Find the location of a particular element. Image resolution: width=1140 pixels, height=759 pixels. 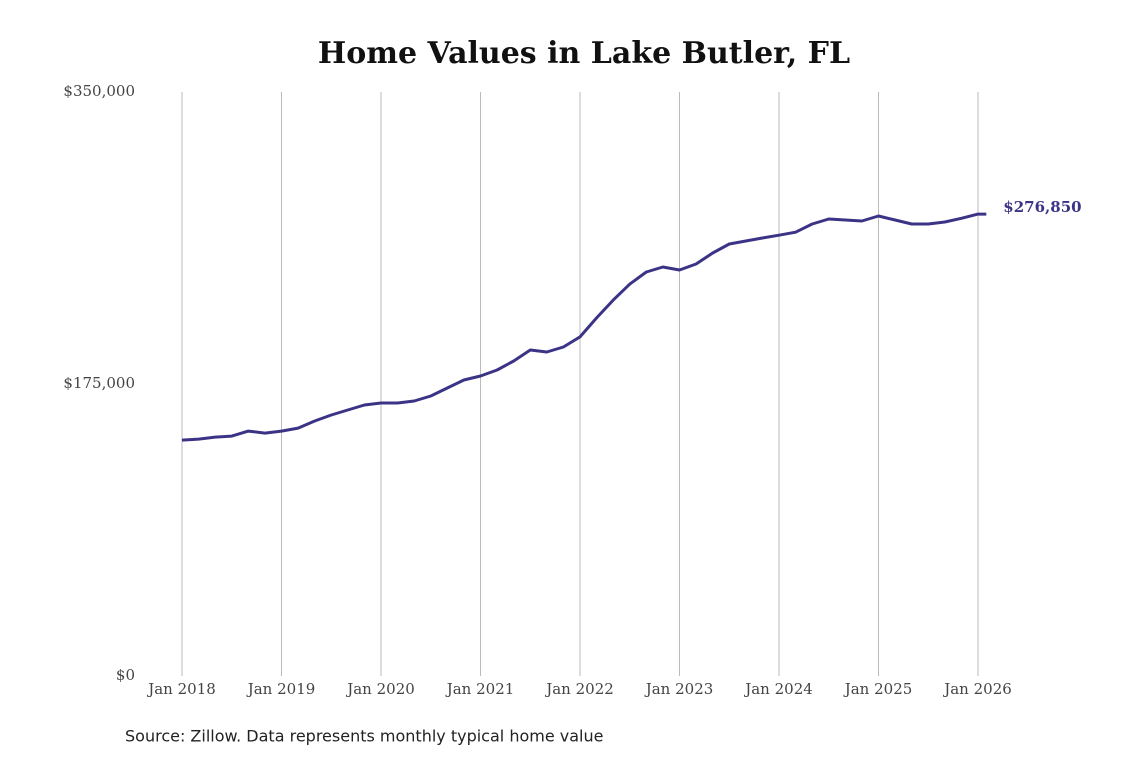

value-label: $276,850 is located at coordinates (1042, 207).